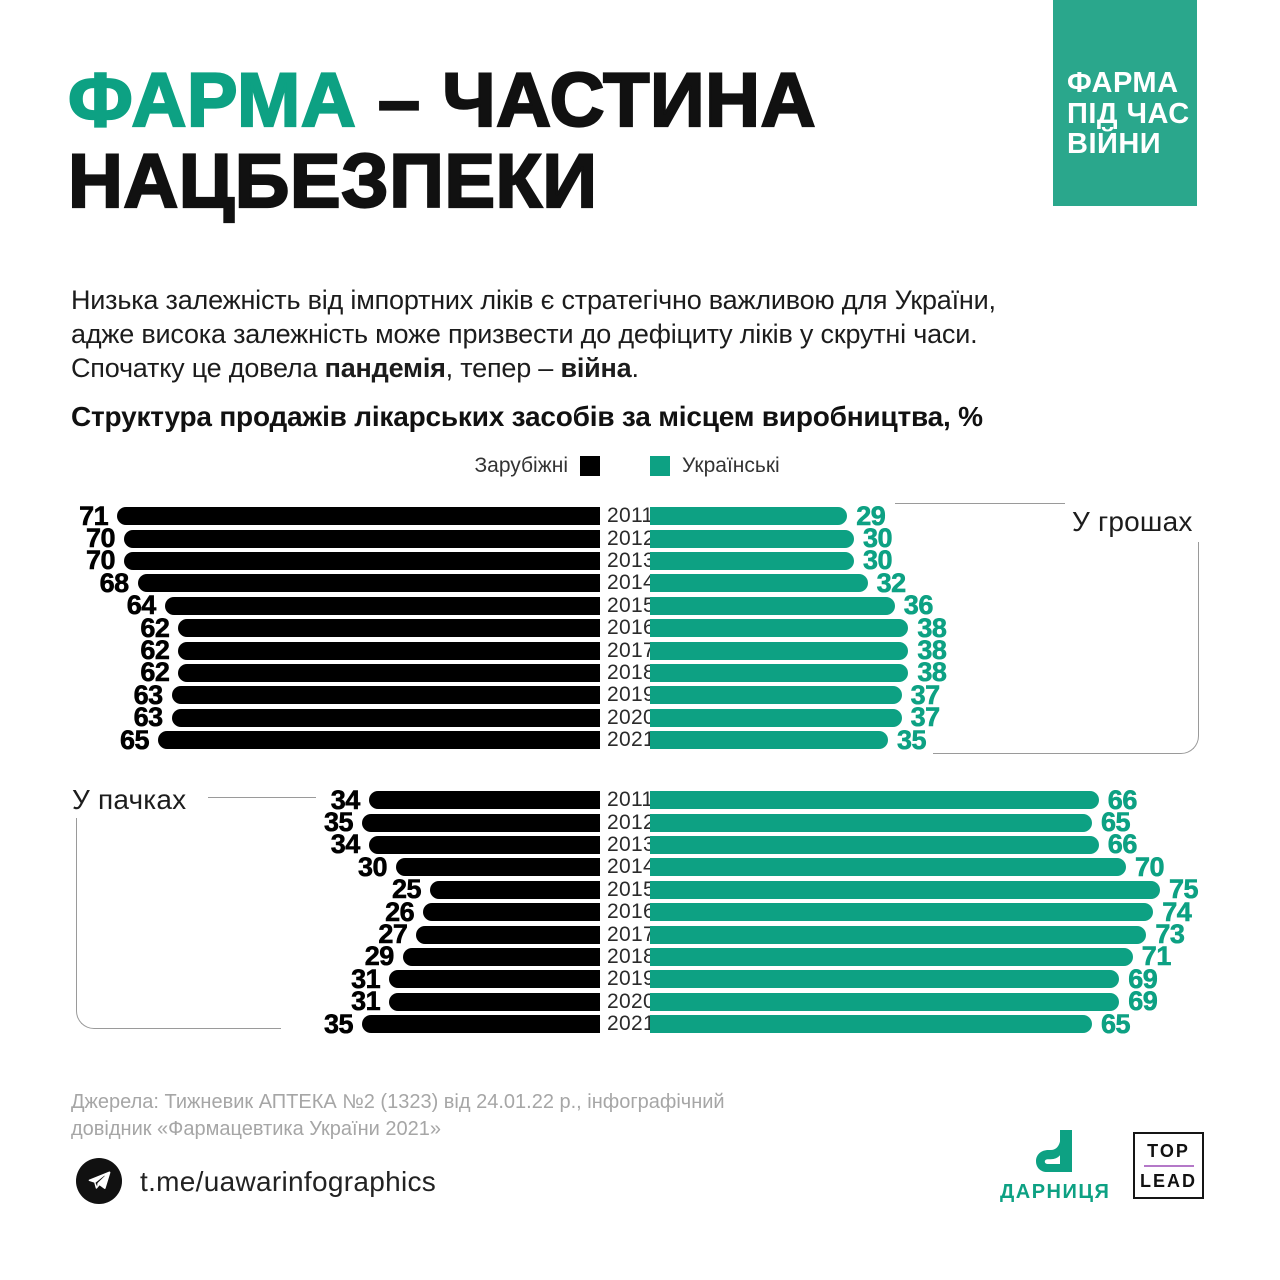 This screenshot has height=1280, width=1280. Describe the element at coordinates (300, 889) in the screenshot. I see `foreign-cell: 25` at that location.